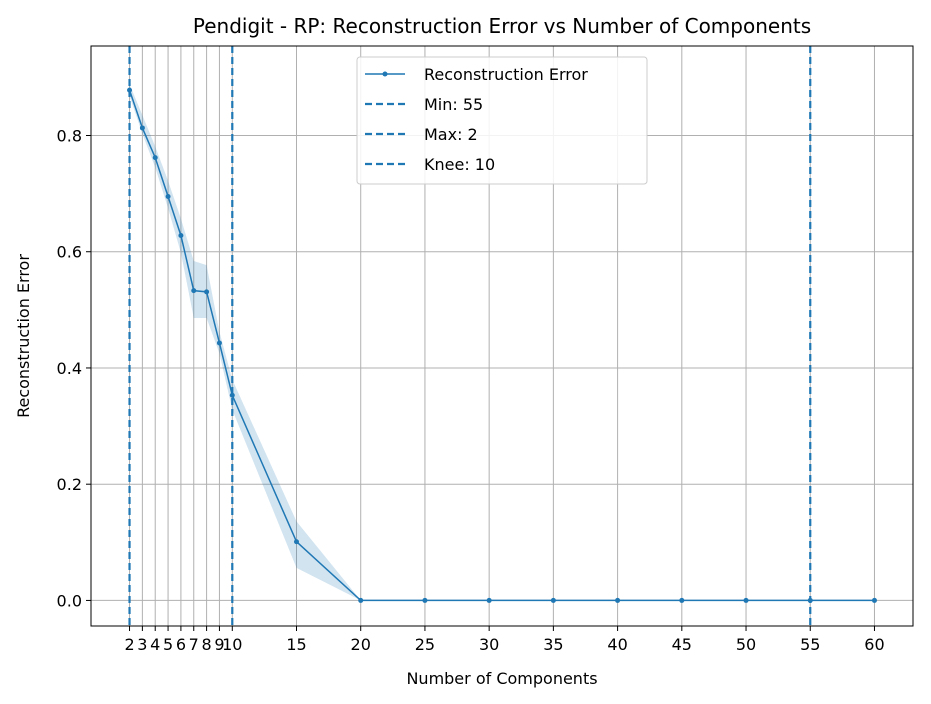 This screenshot has width=931, height=704. I want to click on x-tick-label: 8, so click(207, 644).